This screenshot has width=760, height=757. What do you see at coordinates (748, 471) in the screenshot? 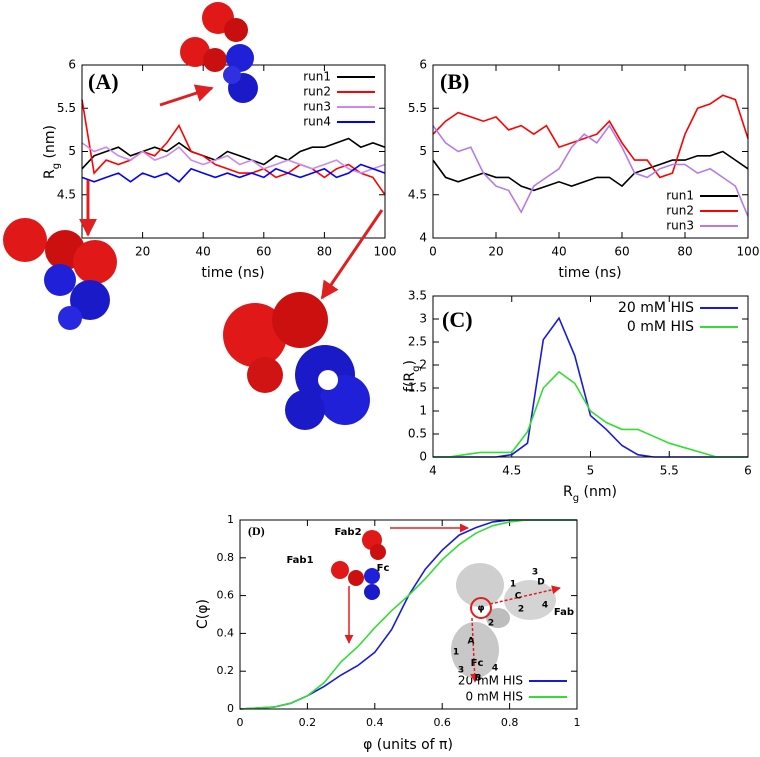
I see `x-tick-label: 6` at bounding box center [748, 471].